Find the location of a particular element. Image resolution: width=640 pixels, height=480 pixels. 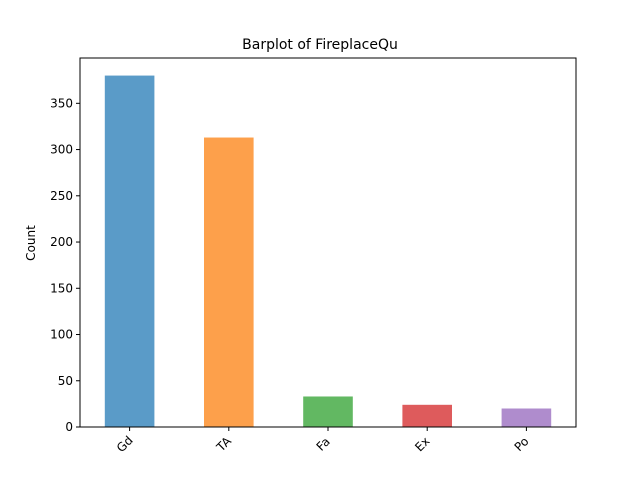

chart-title: Barplot of FireplaceQu is located at coordinates (320, 45).